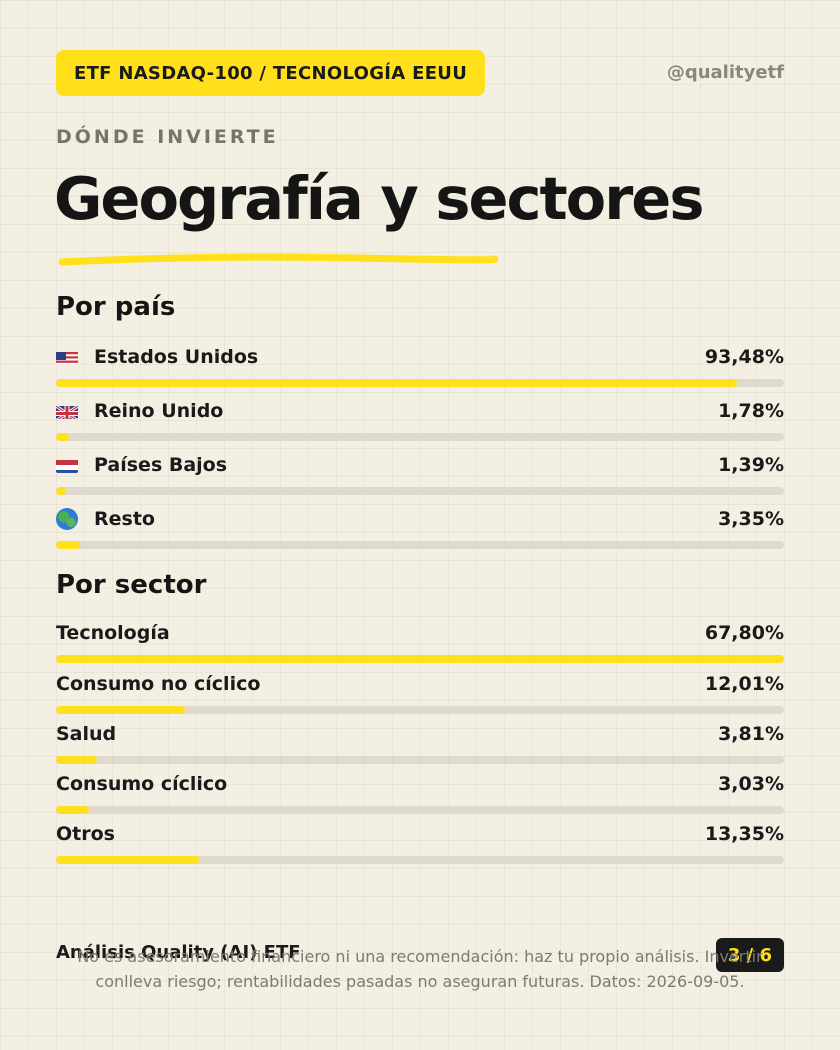  Describe the element at coordinates (67, 411) in the screenshot. I see `flag-uk-icon` at that location.